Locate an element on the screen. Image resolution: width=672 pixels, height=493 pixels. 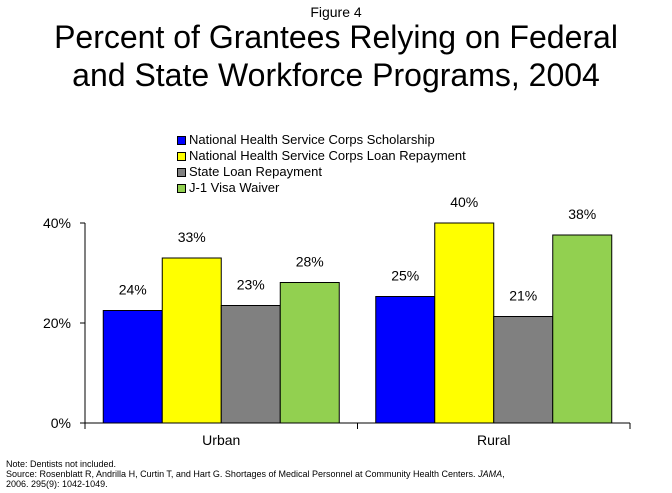
legend-item: J-1 Visa Waiver is located at coordinates (321, 188).